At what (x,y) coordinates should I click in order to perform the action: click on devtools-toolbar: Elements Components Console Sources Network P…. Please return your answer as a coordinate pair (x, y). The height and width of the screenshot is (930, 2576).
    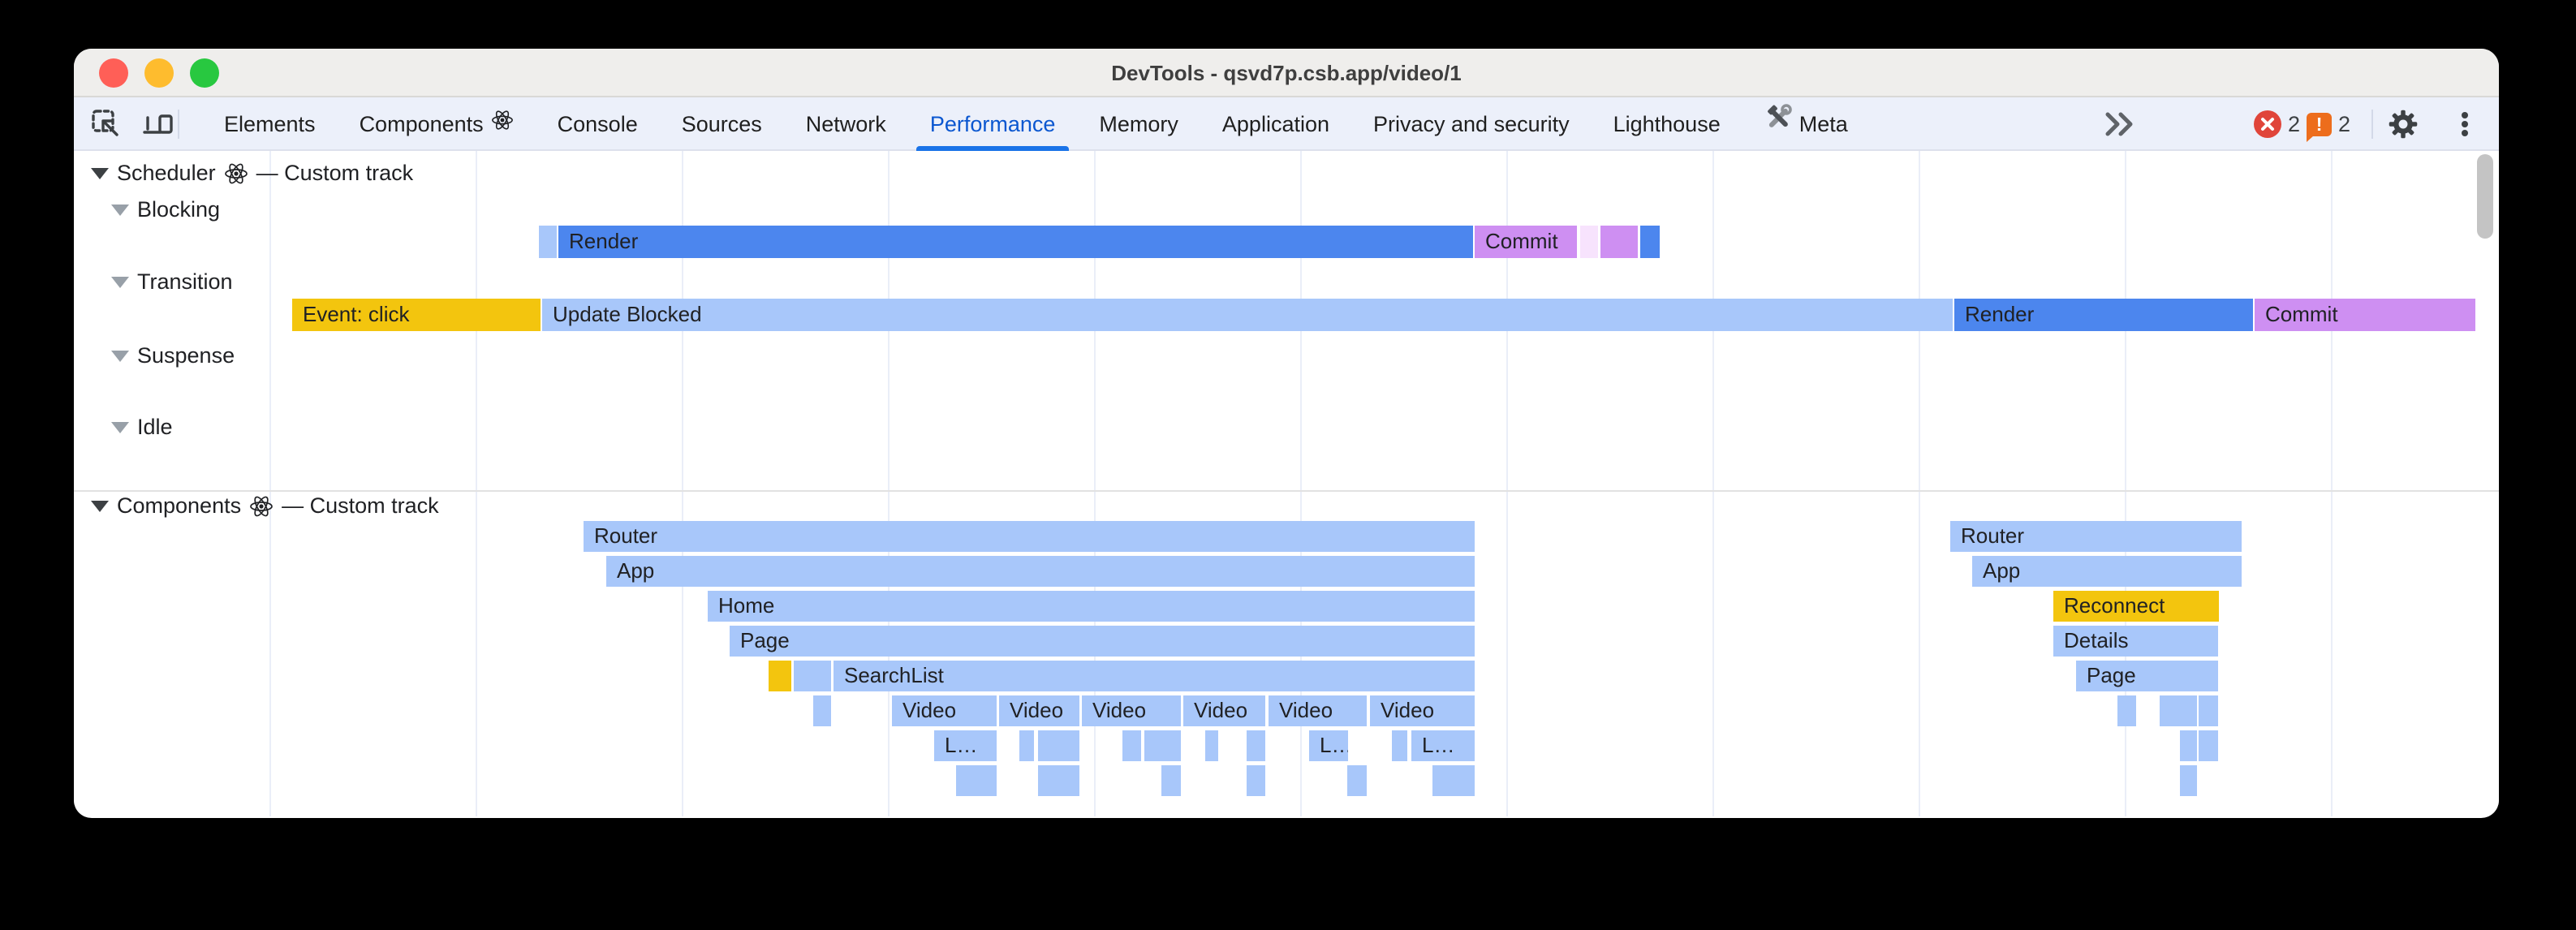
    Looking at the image, I should click on (1287, 124).